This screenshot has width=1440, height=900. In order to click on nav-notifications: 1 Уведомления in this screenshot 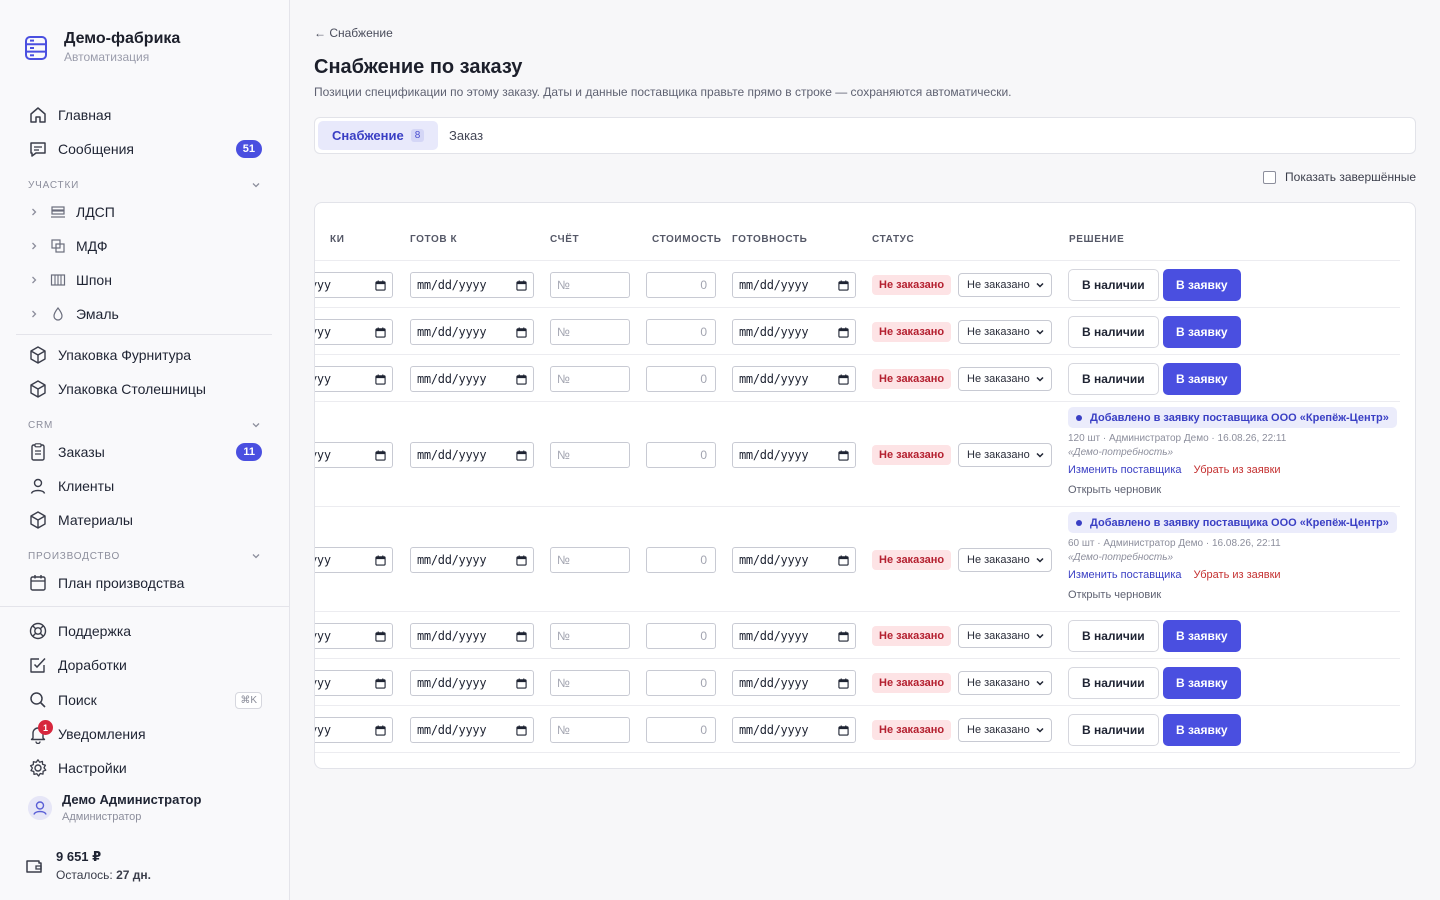, I will do `click(145, 733)`.